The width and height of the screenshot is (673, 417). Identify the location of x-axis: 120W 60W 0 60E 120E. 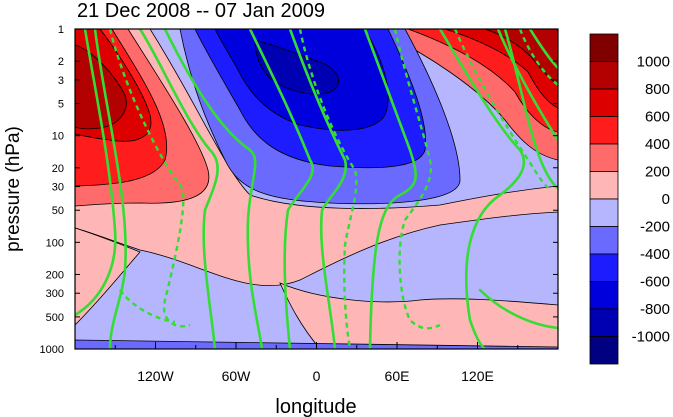
(316, 363).